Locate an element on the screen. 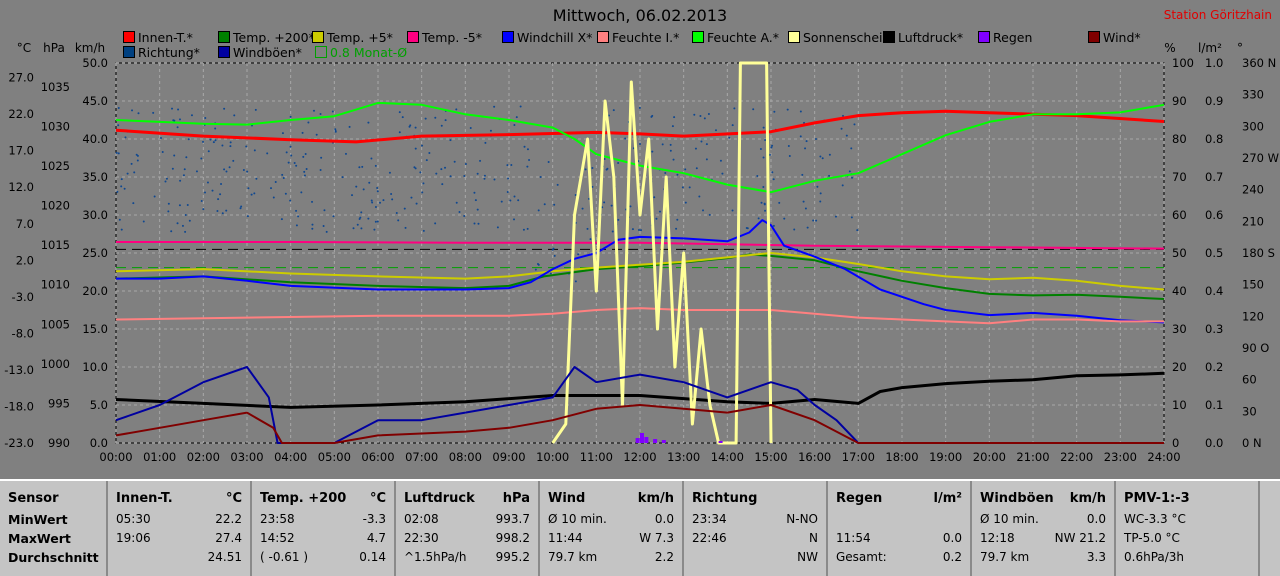 The image size is (1280, 576). tick-label-pct: 60 is located at coordinates (1179, 215).